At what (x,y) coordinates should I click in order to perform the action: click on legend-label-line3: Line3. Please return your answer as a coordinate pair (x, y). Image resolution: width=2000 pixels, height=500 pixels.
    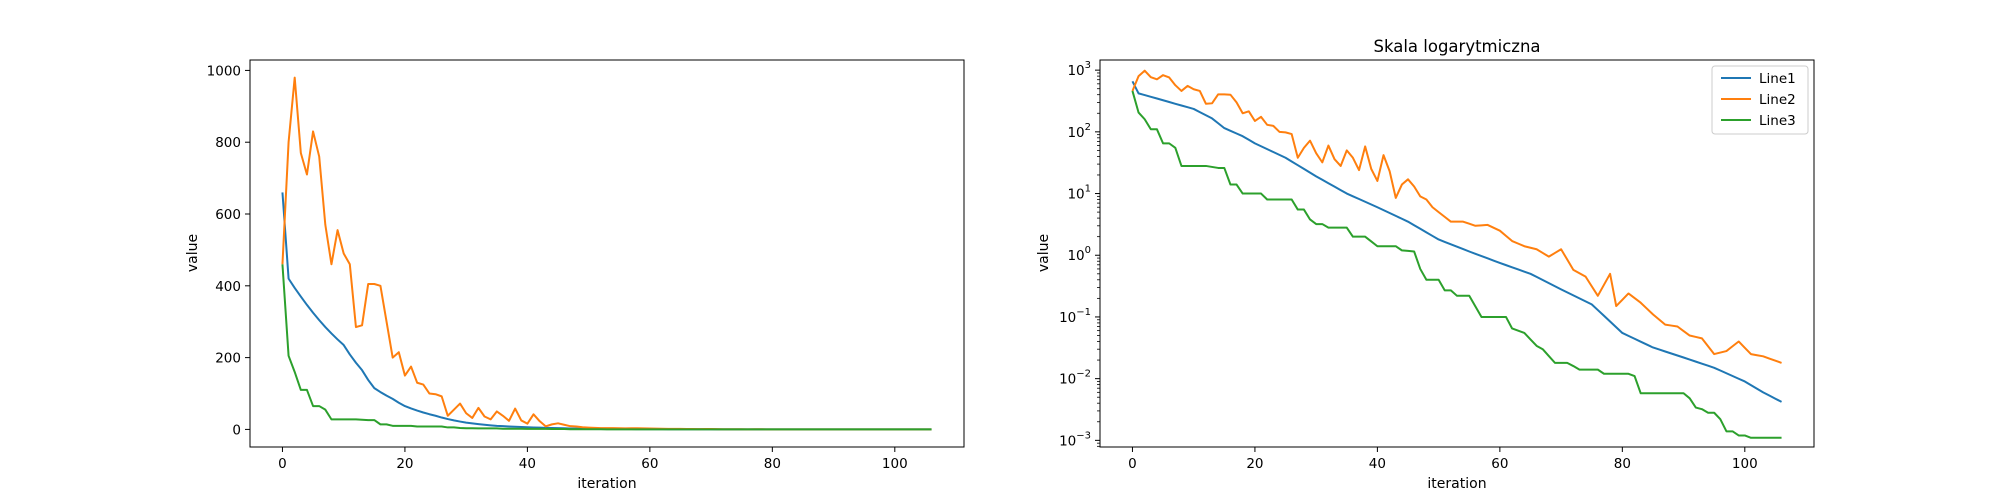
    Looking at the image, I should click on (1777, 121).